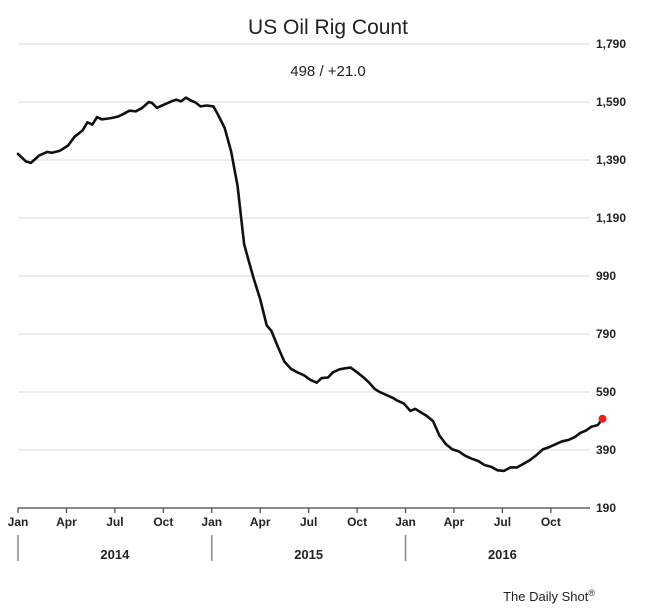  What do you see at coordinates (115, 554) in the screenshot?
I see `year-label: 2014` at bounding box center [115, 554].